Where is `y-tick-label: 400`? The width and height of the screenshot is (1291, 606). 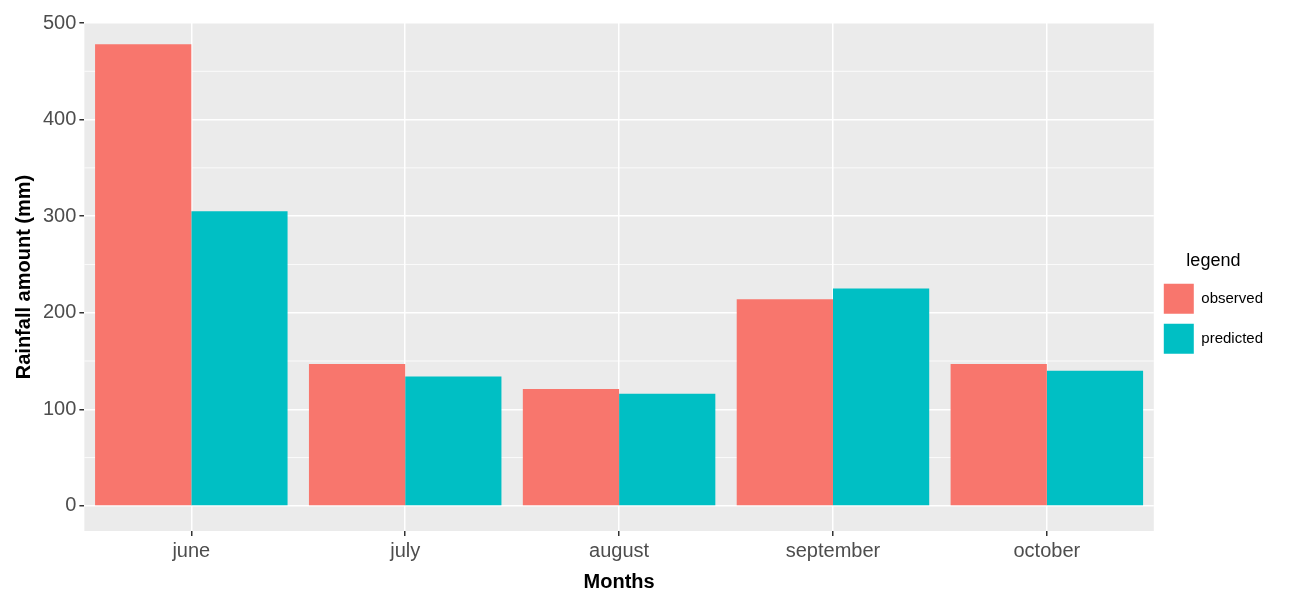 y-tick-label: 400 is located at coordinates (59, 118).